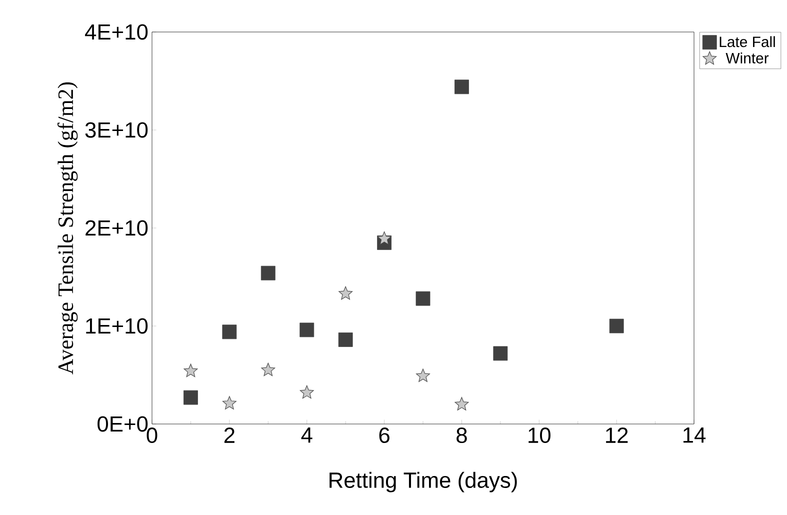 This screenshot has width=787, height=515. I want to click on x-tick-label: 10, so click(539, 436).